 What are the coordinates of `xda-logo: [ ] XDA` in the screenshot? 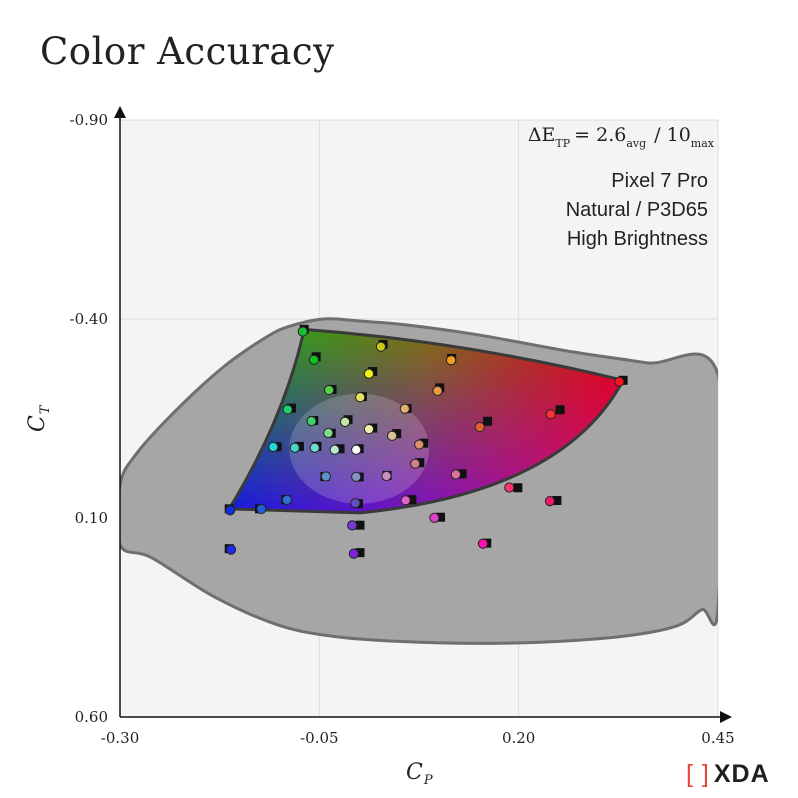 It's located at (728, 774).